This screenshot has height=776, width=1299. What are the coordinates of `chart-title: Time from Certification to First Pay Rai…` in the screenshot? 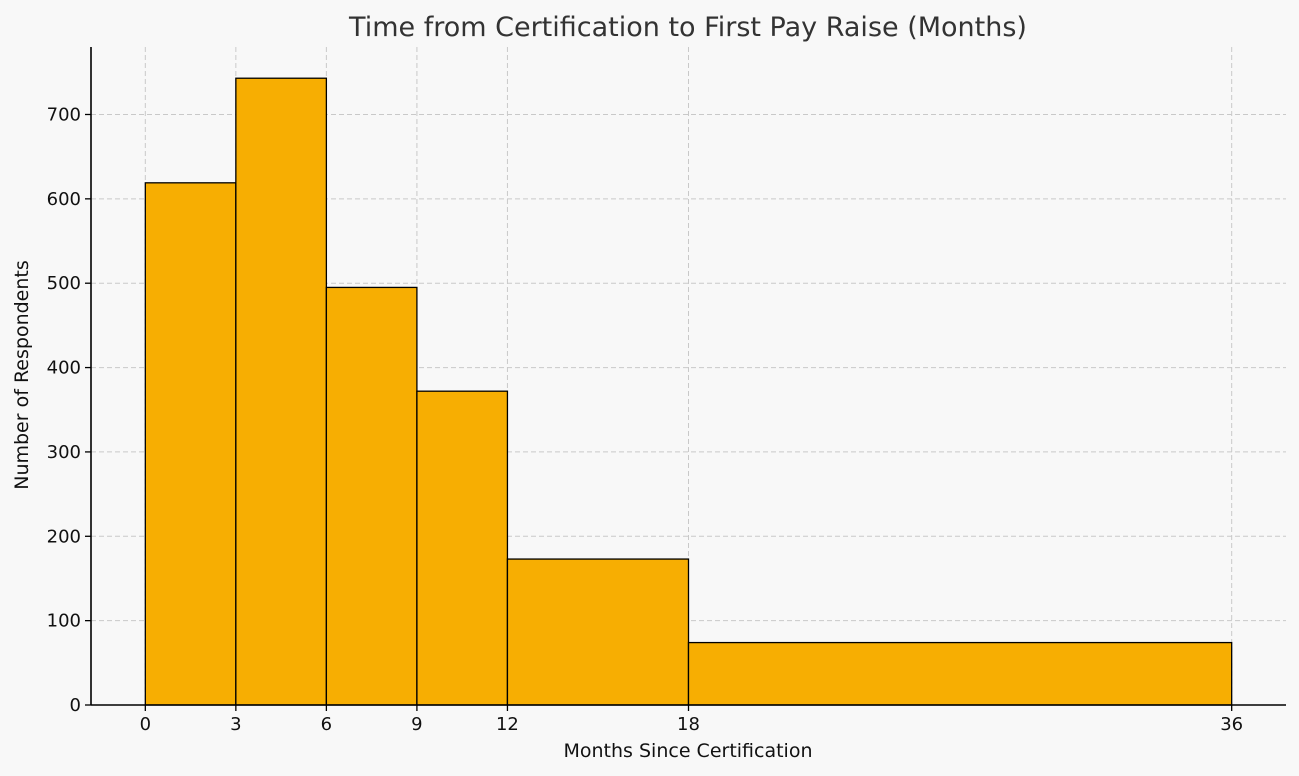 It's located at (687, 27).